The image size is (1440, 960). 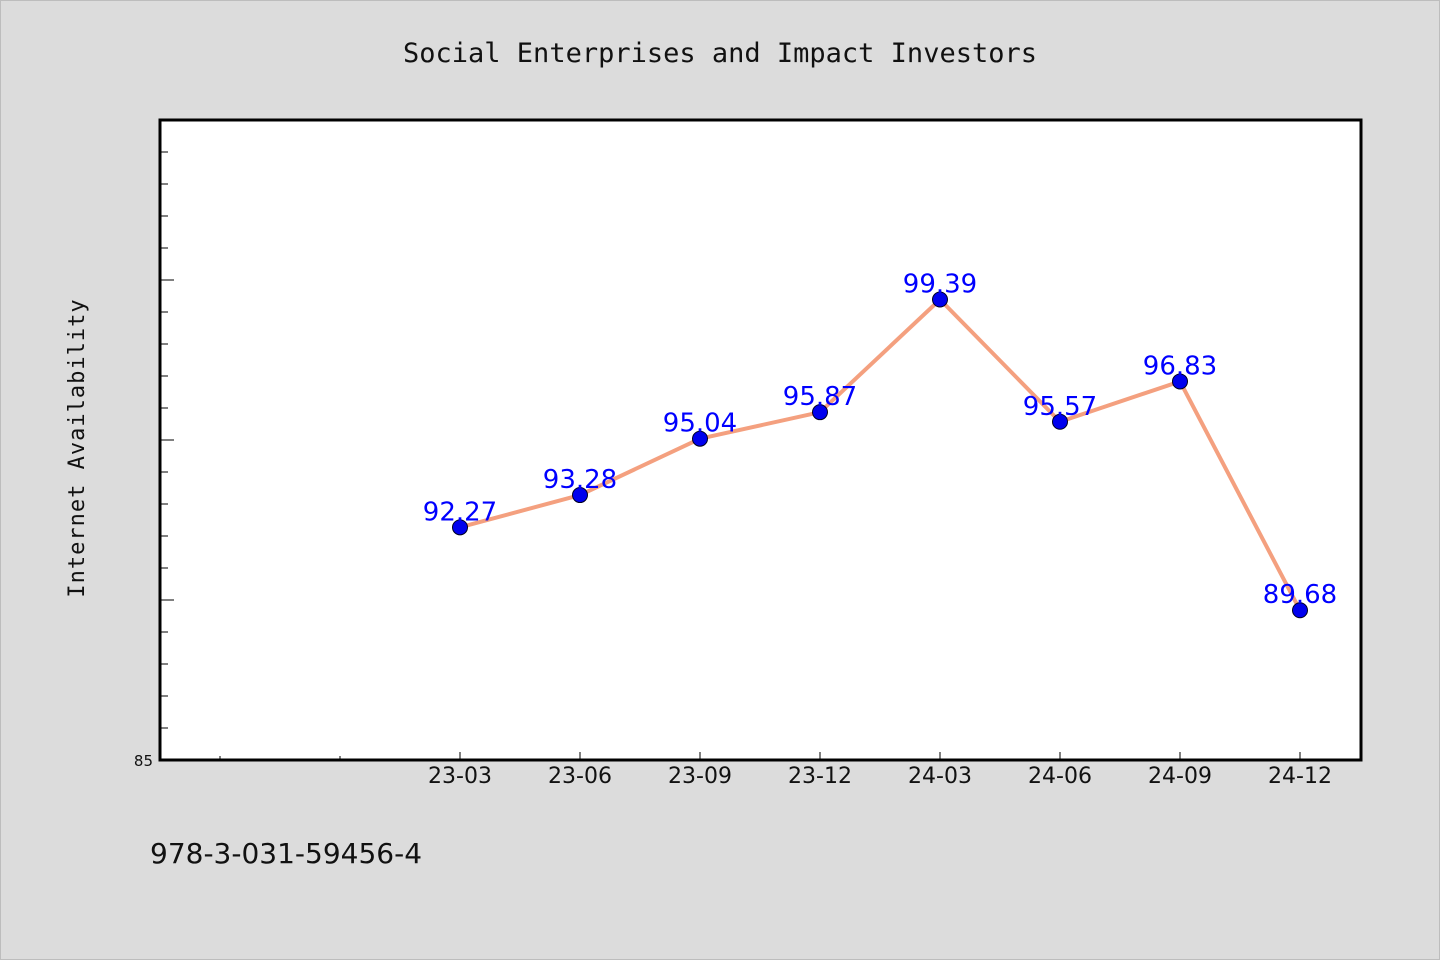 I want to click on data-label: 89.68, so click(x=1300, y=595).